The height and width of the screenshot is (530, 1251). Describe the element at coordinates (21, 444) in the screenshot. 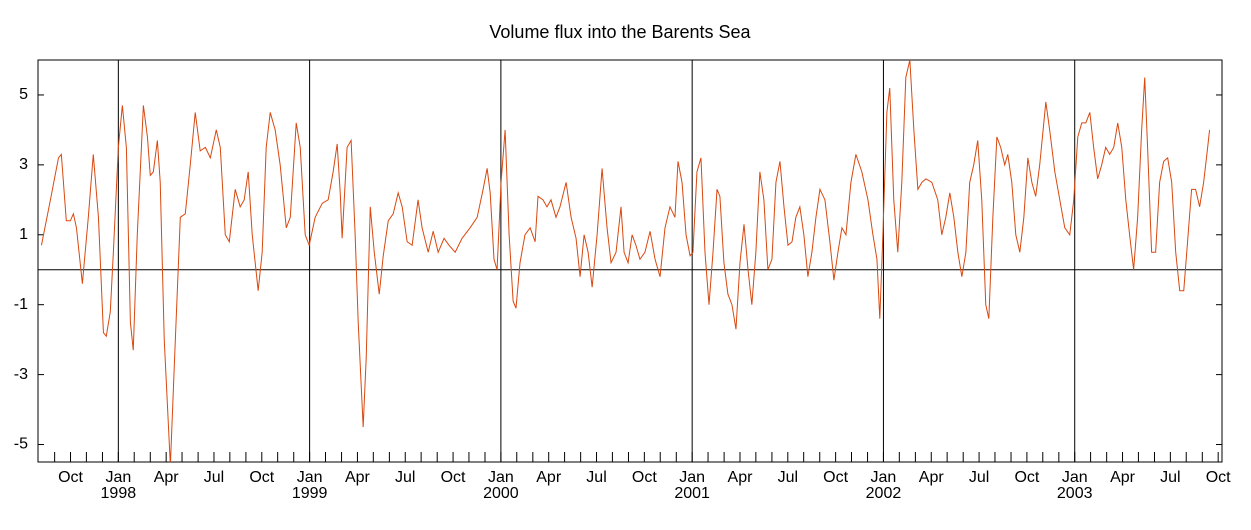

I see `y-tick-label: -5` at that location.